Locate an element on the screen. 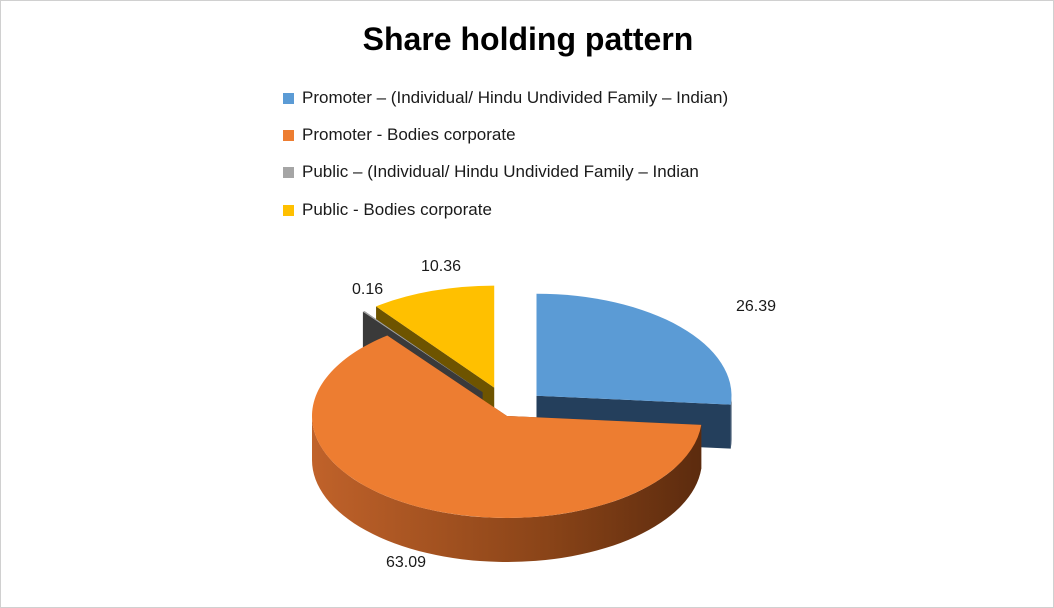 This screenshot has height=608, width=1054. legend-swatch-promoter-individual is located at coordinates (288, 98).